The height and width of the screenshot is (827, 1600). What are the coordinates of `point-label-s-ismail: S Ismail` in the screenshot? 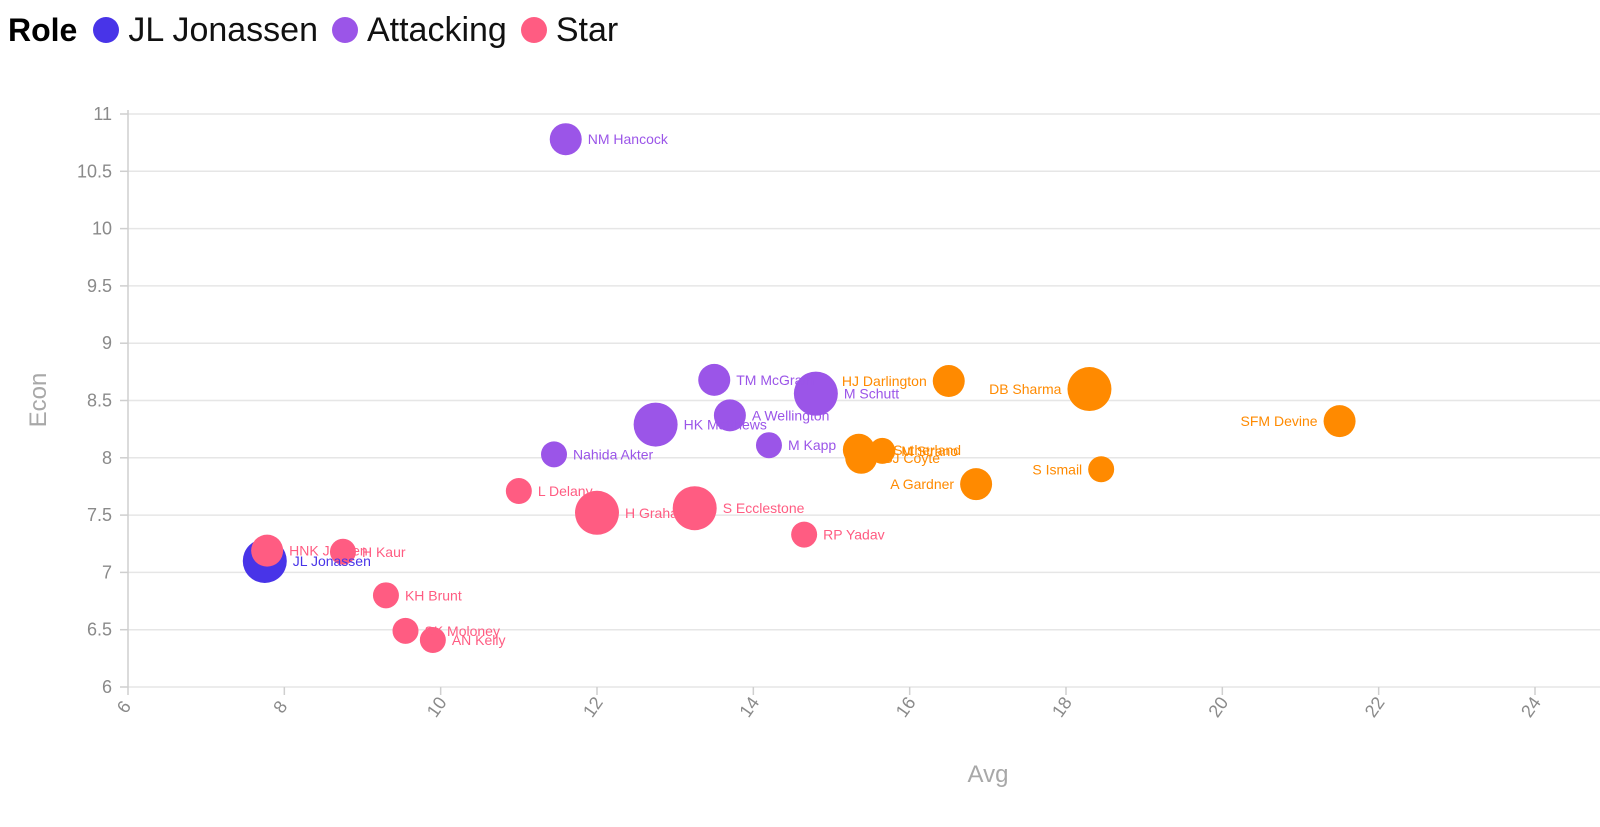 It's located at (1057, 469).